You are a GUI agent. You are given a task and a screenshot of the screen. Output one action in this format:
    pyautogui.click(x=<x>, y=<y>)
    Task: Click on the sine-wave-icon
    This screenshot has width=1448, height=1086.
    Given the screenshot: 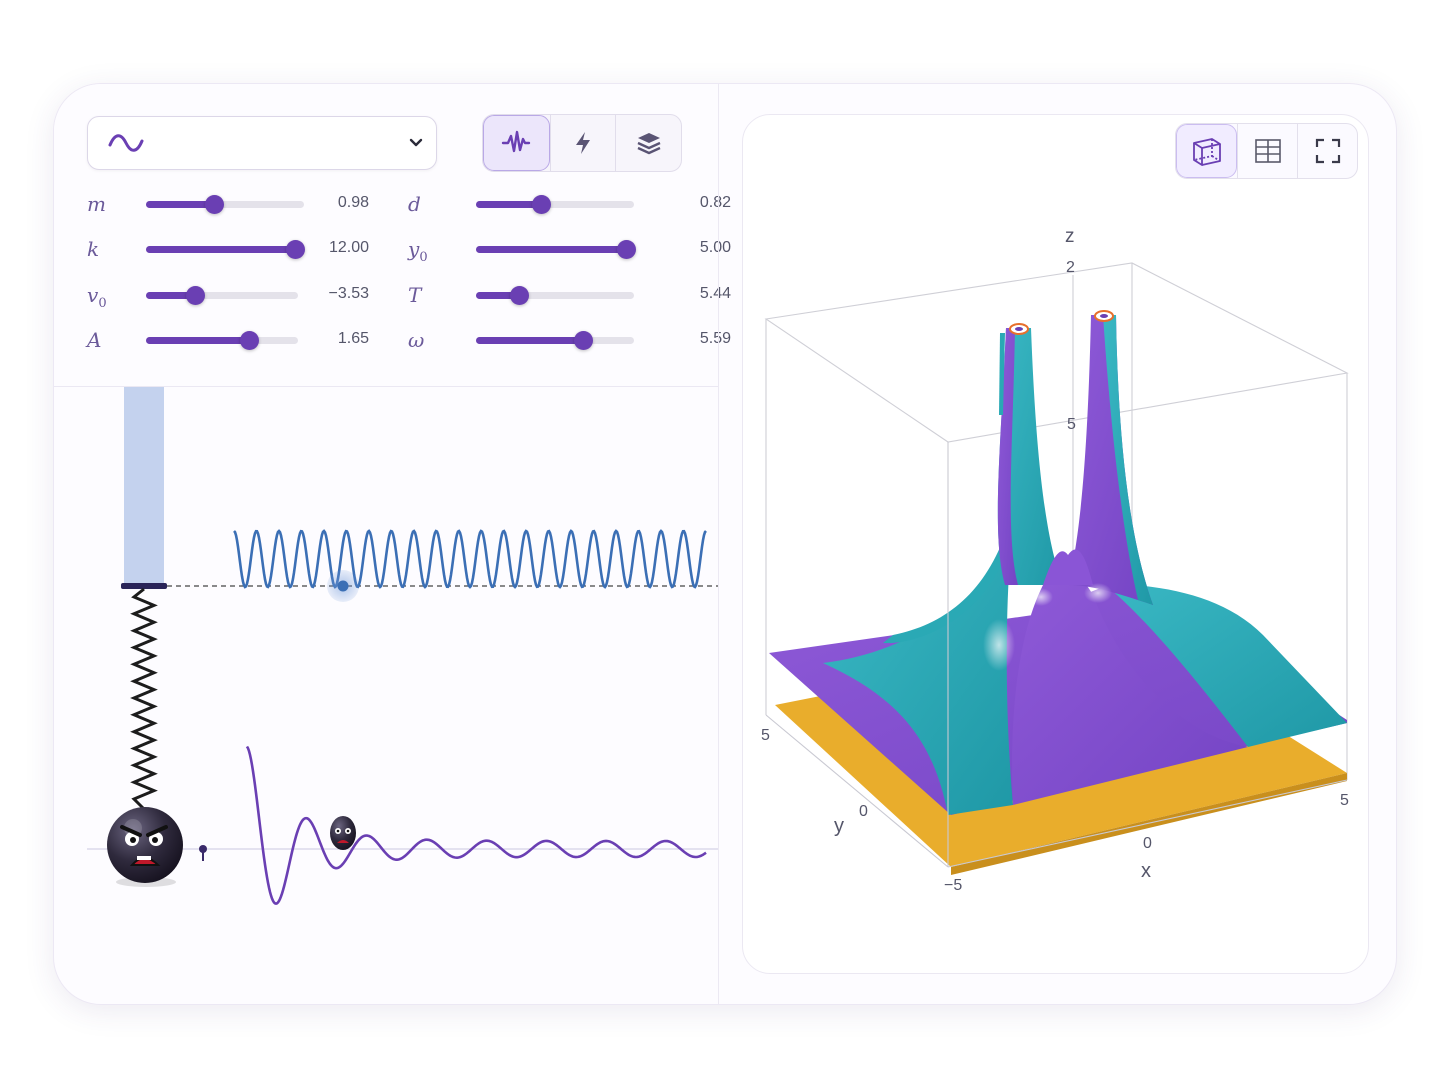 What is the action you would take?
    pyautogui.click(x=126, y=145)
    